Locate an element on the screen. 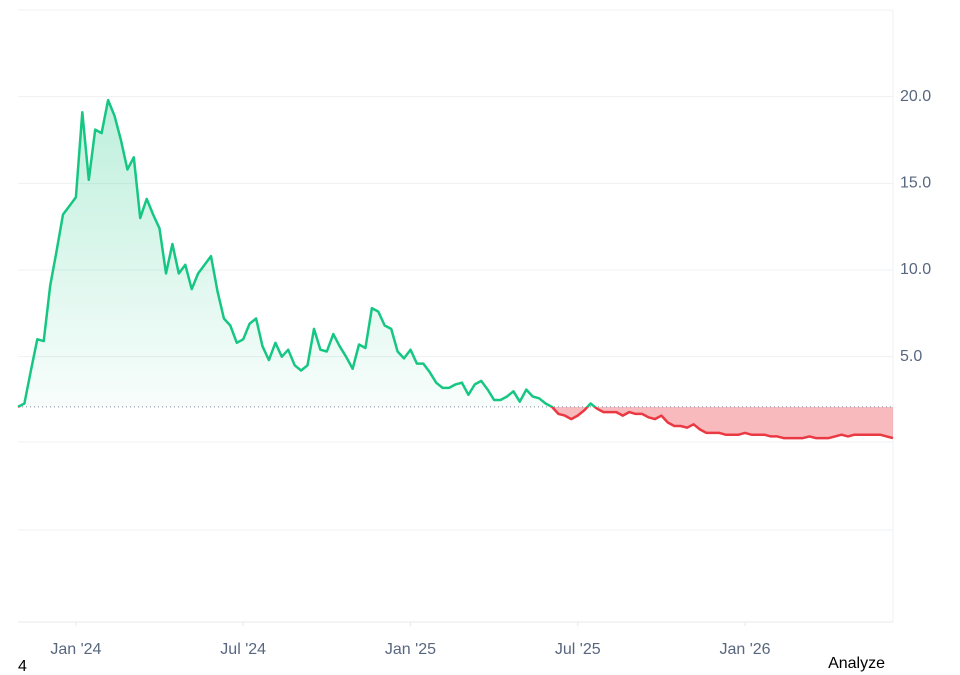 This screenshot has height=675, width=960. x-tick-label: Jan '26 is located at coordinates (744, 649).